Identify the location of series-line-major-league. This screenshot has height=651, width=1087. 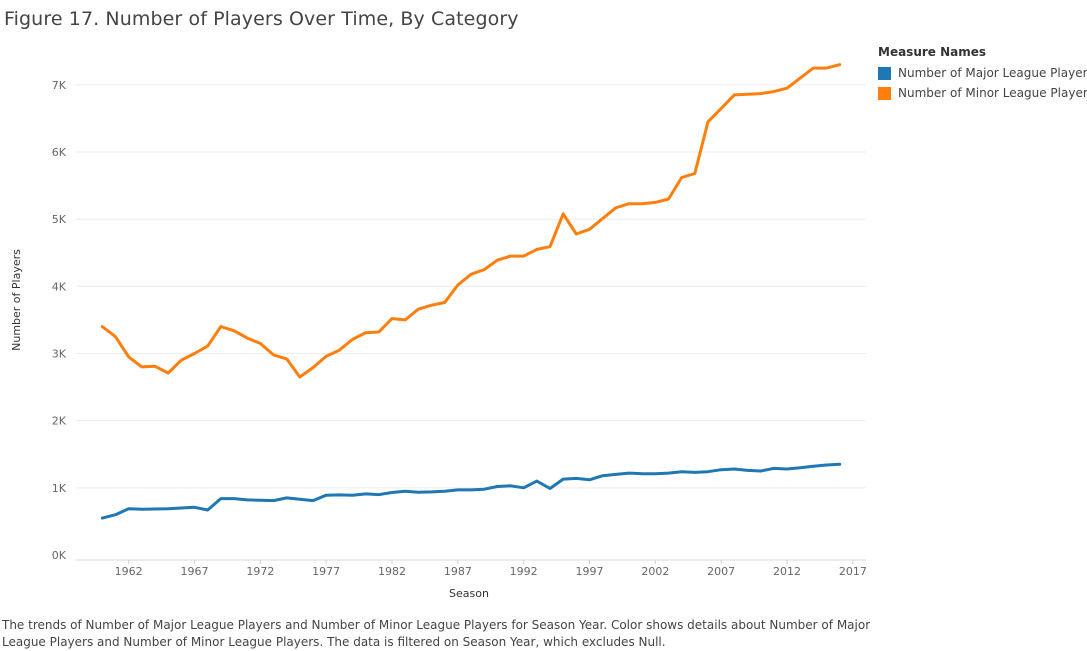
(471, 491).